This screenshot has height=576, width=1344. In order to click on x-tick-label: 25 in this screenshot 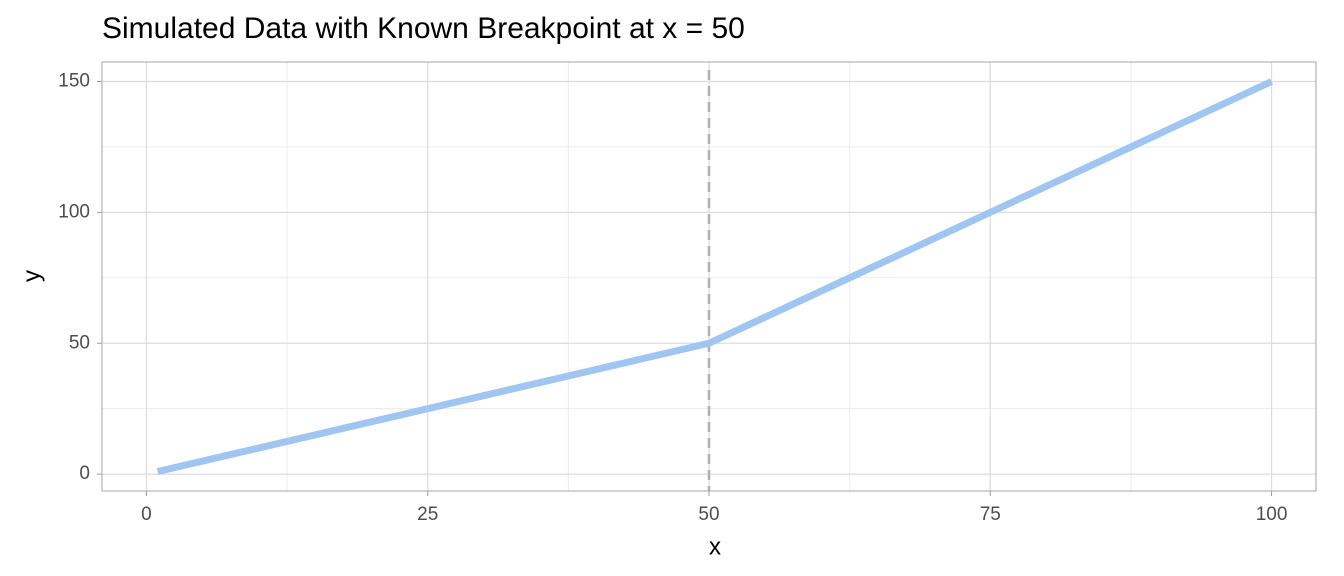, I will do `click(427, 514)`.